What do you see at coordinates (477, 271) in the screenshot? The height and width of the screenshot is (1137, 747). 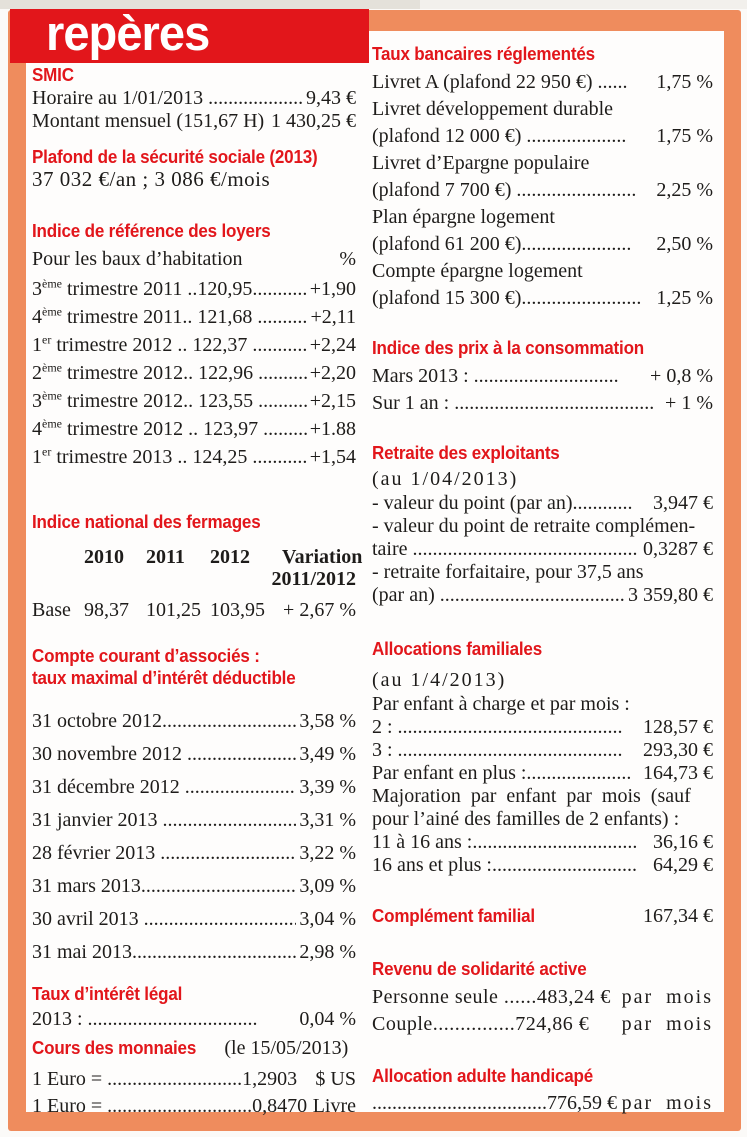 I see `row-label: Compte épargne logement` at bounding box center [477, 271].